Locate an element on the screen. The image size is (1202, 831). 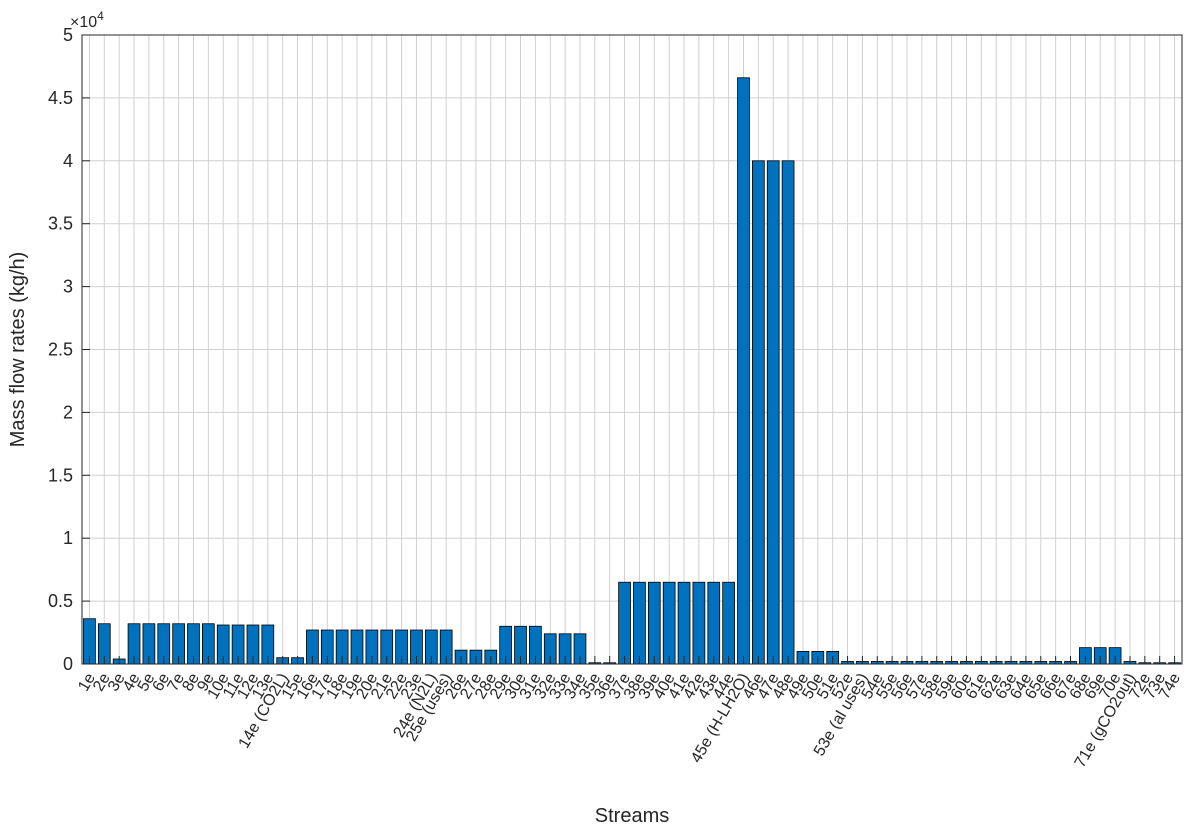
y-axis-ticks: 0 0.5 1 1.5 2 2.5 3 3.5 4 4.5 5 is located at coordinates (69, 349).